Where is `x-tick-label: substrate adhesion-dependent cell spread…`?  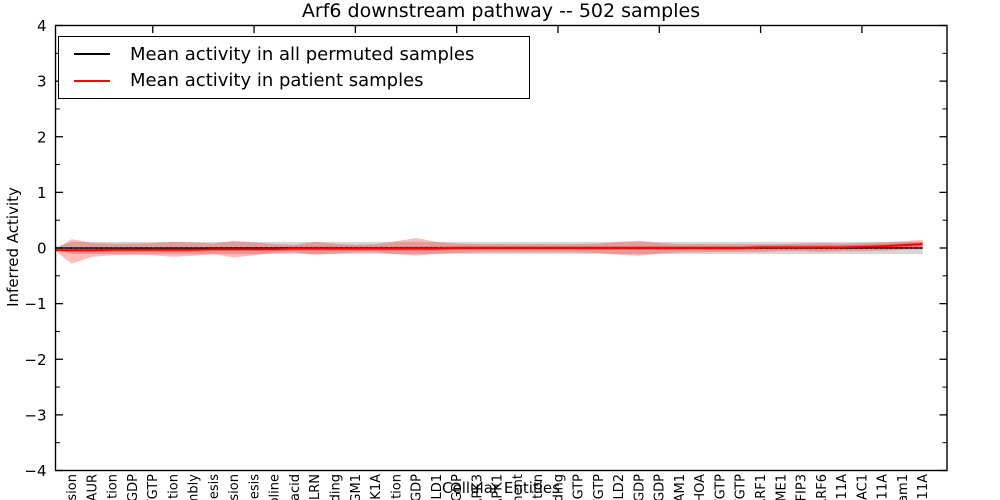 x-tick-label: substrate adhesion-dependent cell spread… is located at coordinates (558, 487).